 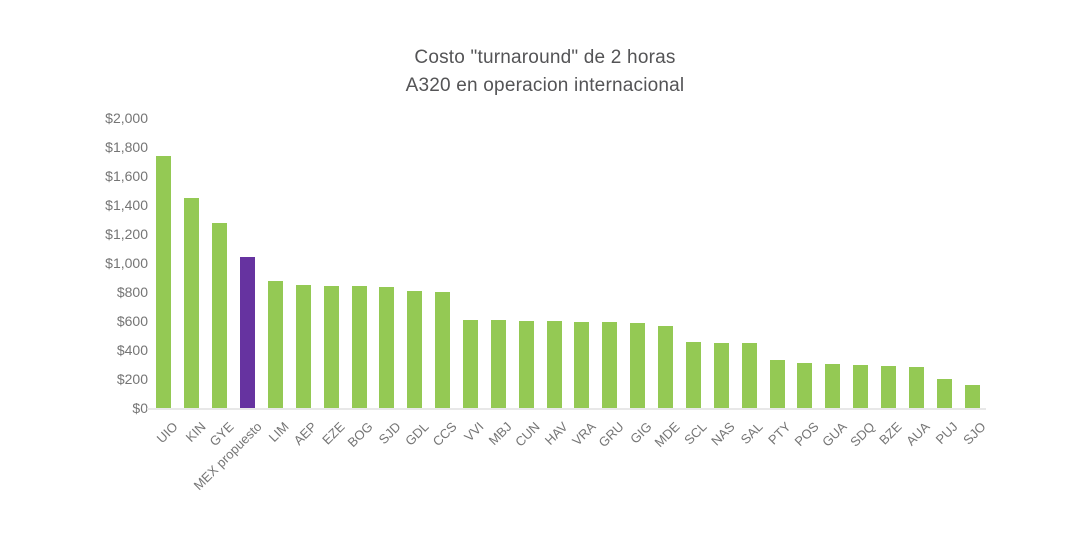 What do you see at coordinates (527, 434) in the screenshot?
I see `x-tick-label: CUN` at bounding box center [527, 434].